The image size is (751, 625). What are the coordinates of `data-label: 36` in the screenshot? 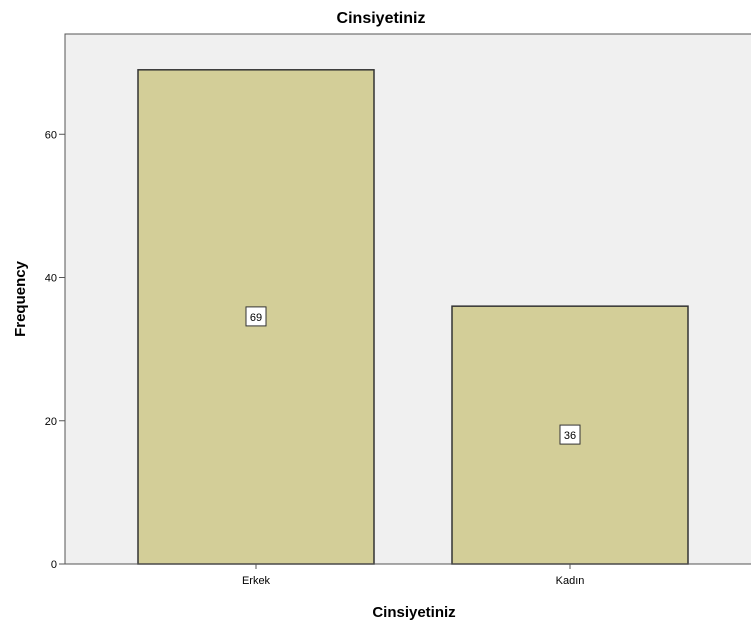 It's located at (570, 434).